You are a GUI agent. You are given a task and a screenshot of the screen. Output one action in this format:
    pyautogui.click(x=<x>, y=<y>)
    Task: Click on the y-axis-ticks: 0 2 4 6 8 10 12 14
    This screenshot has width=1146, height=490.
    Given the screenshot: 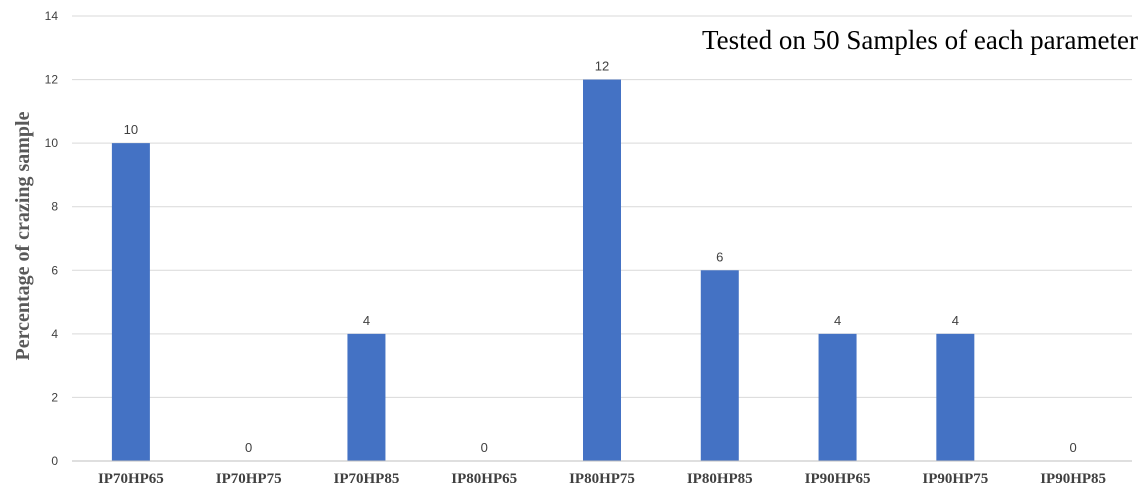 What is the action you would take?
    pyautogui.click(x=52, y=238)
    